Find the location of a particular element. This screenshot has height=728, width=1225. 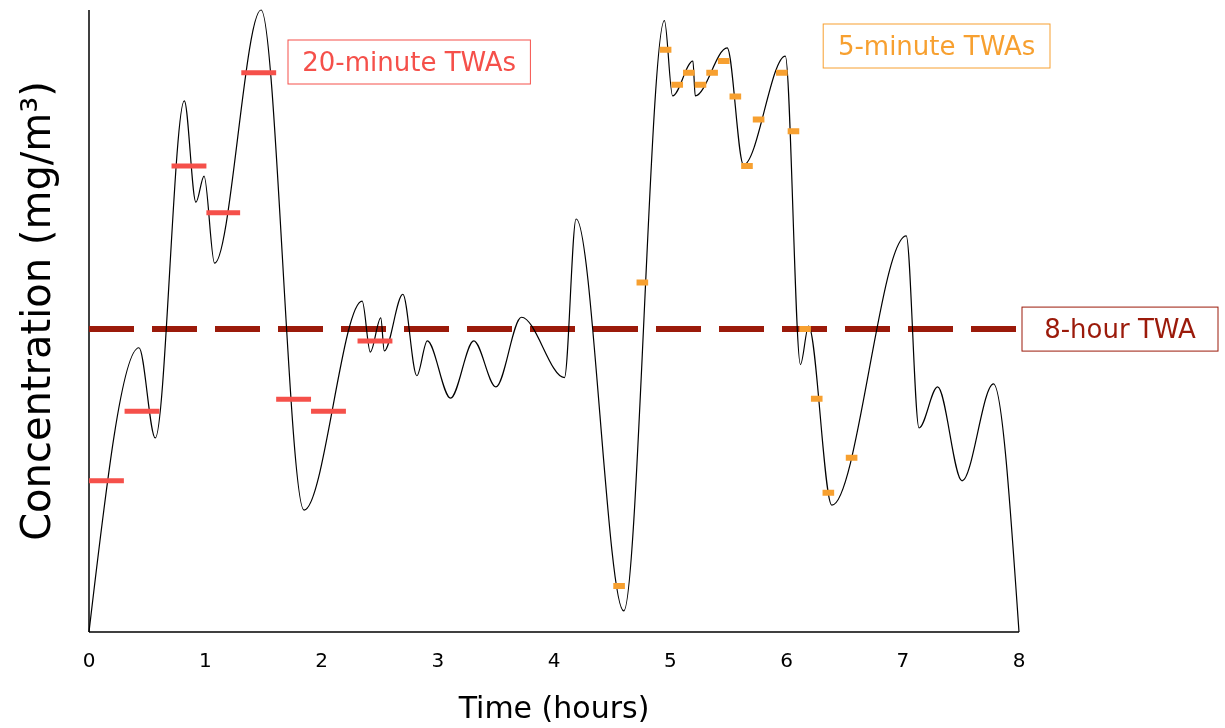

x-tick-label: 1 is located at coordinates (205, 660).